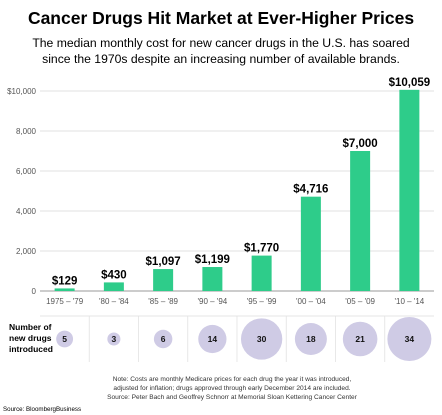  I want to click on new-drugs-count: 3, so click(114, 339).